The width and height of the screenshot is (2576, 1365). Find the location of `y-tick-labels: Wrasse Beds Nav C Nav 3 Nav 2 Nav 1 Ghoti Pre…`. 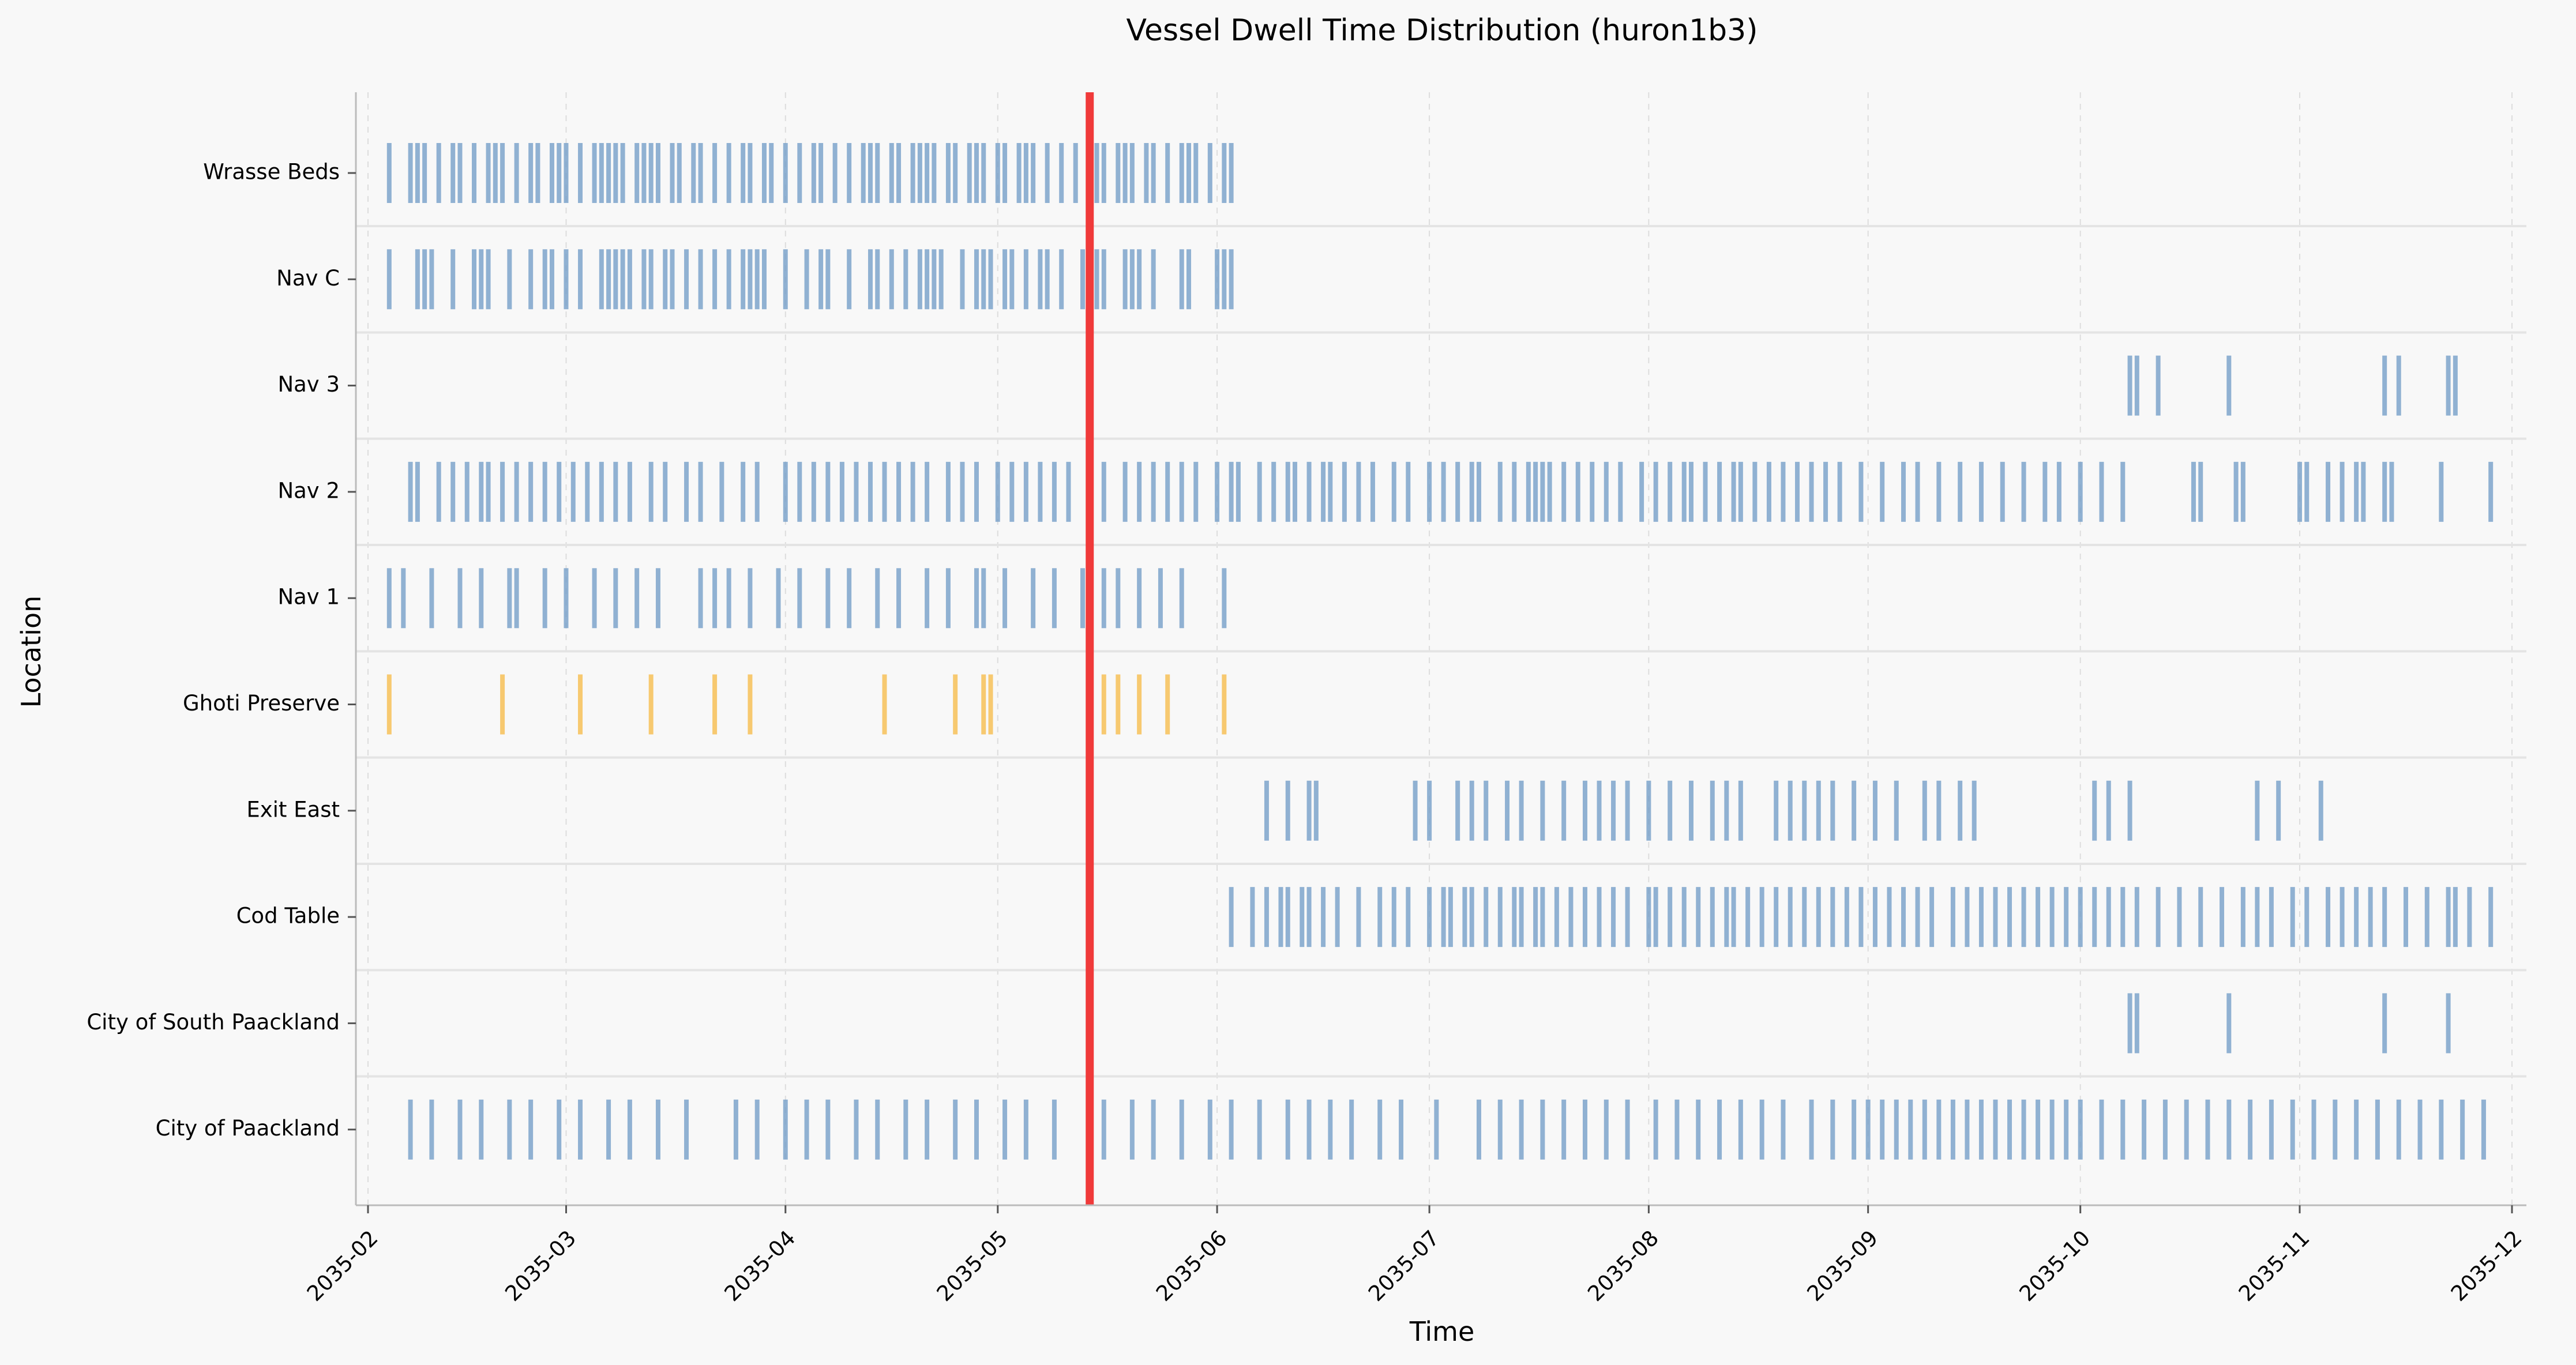

y-tick-labels: Wrasse Beds Nav C Nav 3 Nav 2 Nav 1 Ghoti Pre… is located at coordinates (221, 651).